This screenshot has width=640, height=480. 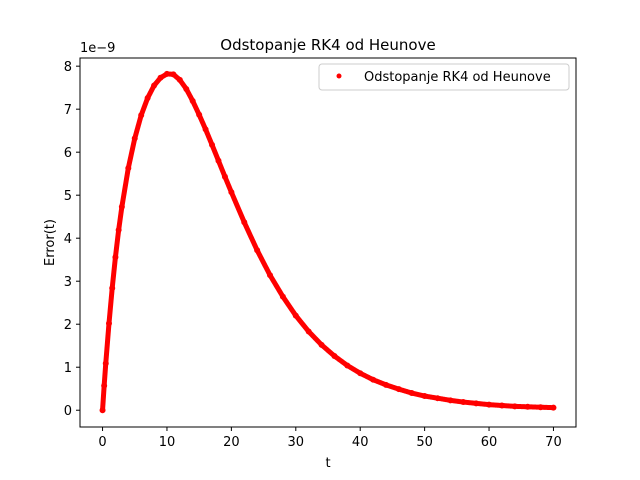 What do you see at coordinates (231, 442) in the screenshot?
I see `x-tick-label: 20` at bounding box center [231, 442].